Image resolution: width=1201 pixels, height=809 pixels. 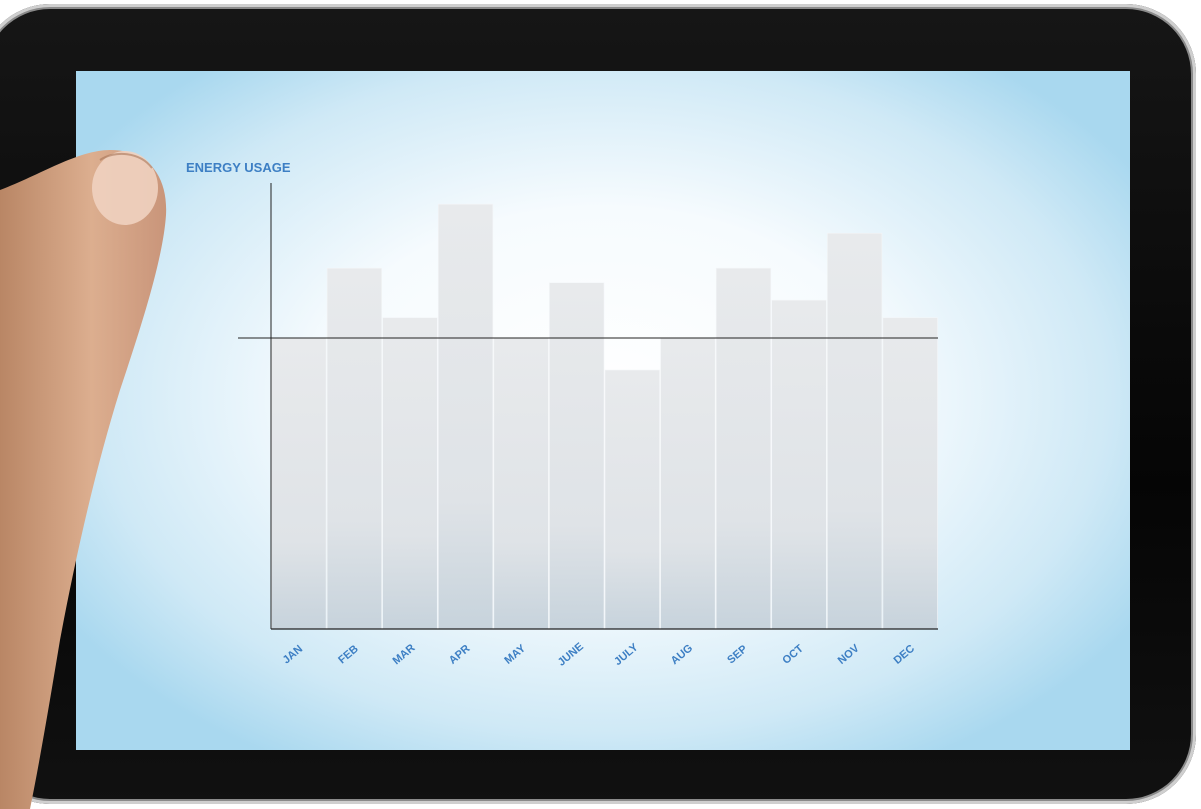 What do you see at coordinates (465, 416) in the screenshot?
I see `bar-apr` at bounding box center [465, 416].